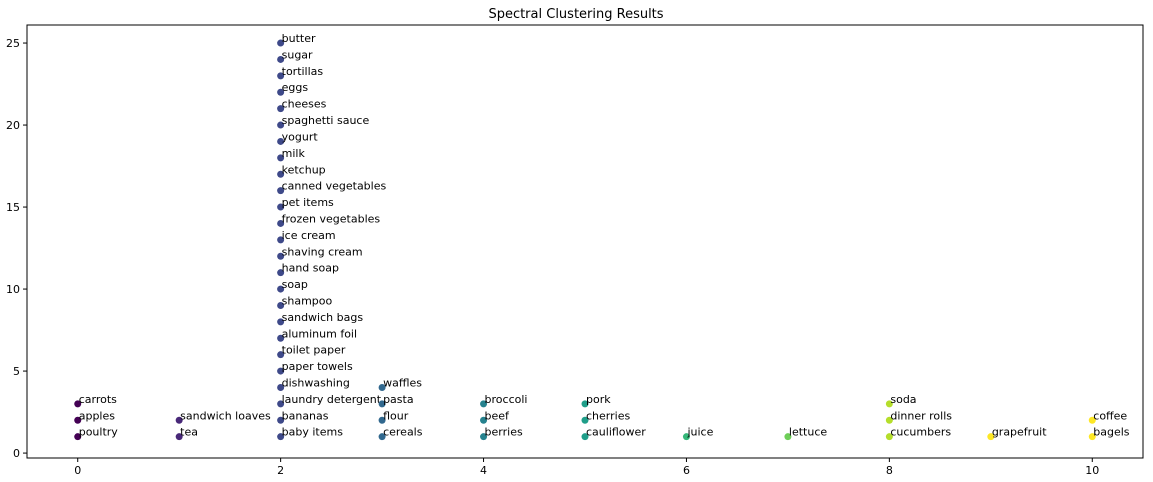 This screenshot has width=1153, height=482. I want to click on point-label: bananas, so click(305, 415).